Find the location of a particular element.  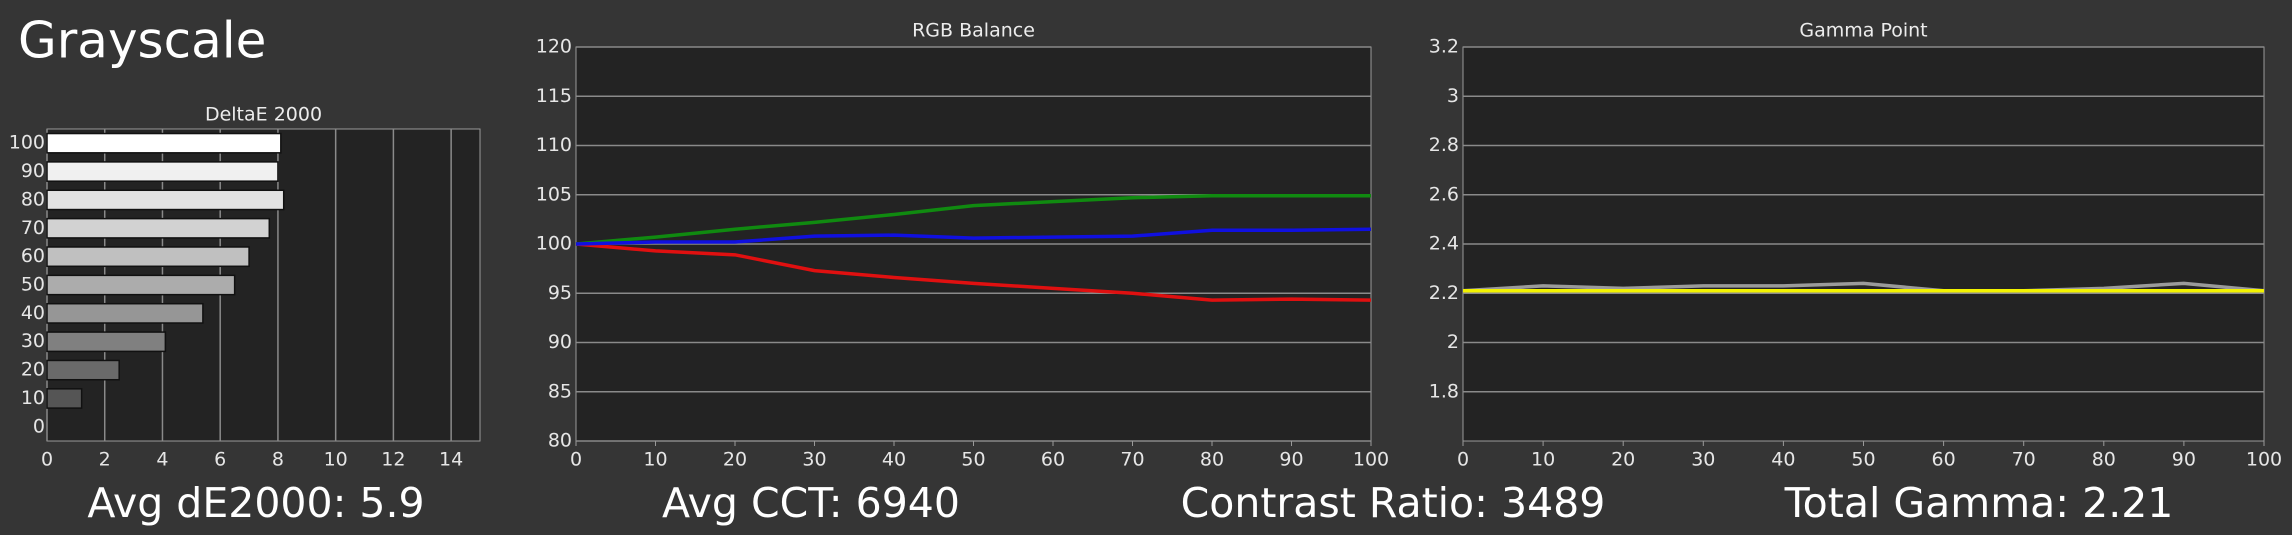

stat: Contrast Ratio: 3489 is located at coordinates (1393, 503).